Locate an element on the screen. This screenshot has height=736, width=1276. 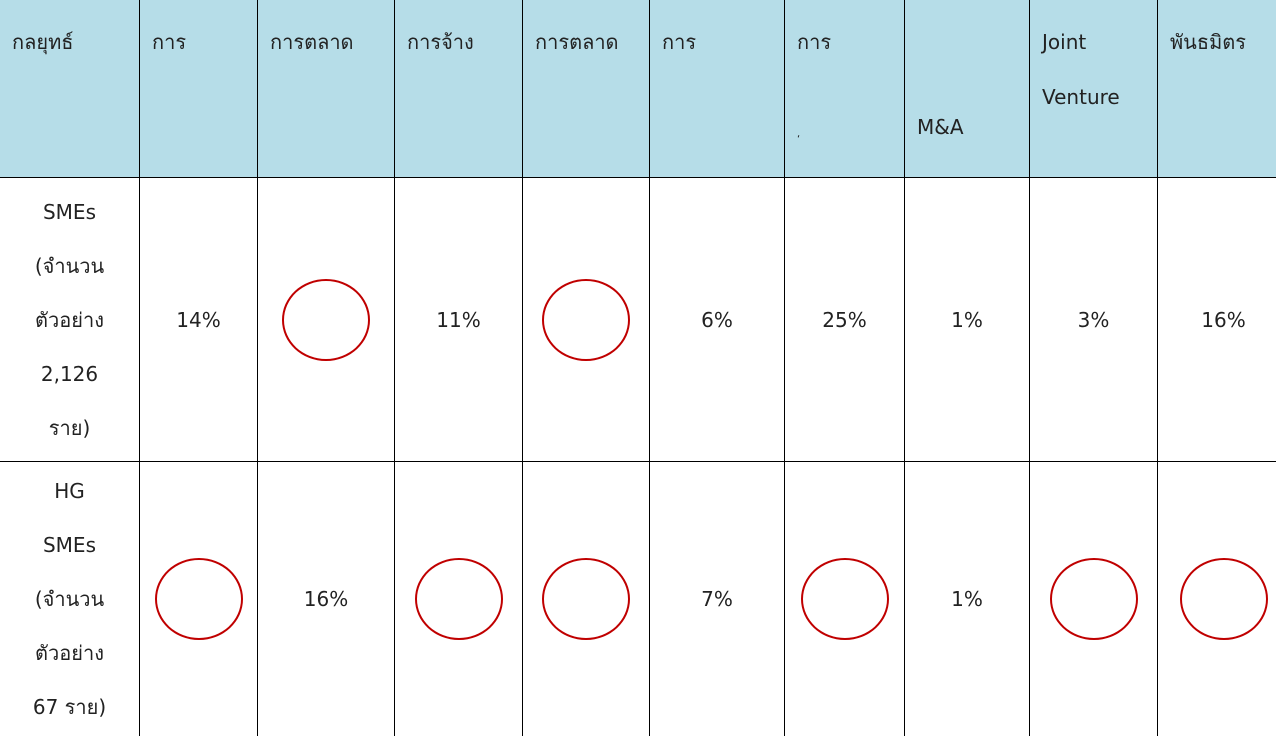
row-label: SMEs (จำนวนตัวอย่าง 2,126 ราย) is located at coordinates (70, 319).